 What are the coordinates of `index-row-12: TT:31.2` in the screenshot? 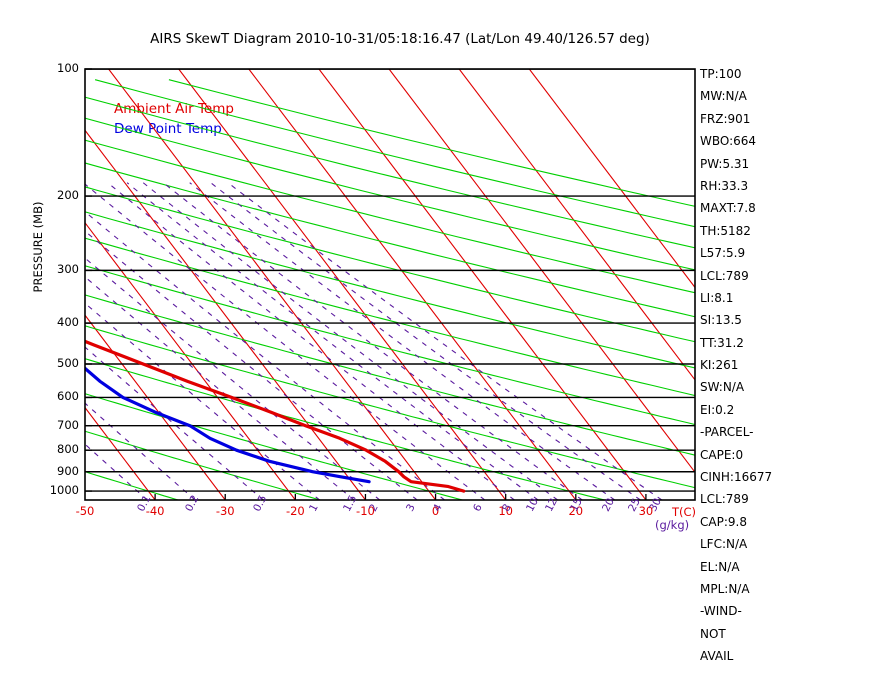 It's located at (722, 342).